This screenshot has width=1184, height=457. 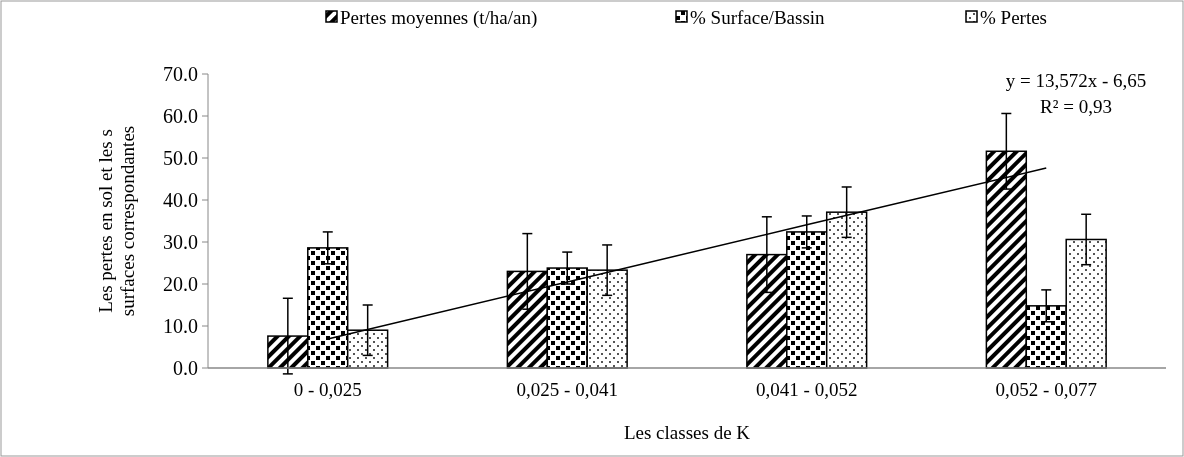 What do you see at coordinates (116, 221) in the screenshot?
I see `y-axis-title: Les pertes en sol et les s surfaces correspondantes` at bounding box center [116, 221].